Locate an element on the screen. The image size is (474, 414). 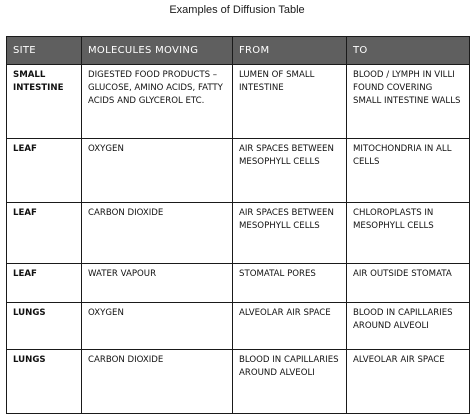
column-header-molecules-moving: MOLECULES MOVING is located at coordinates (157, 50).